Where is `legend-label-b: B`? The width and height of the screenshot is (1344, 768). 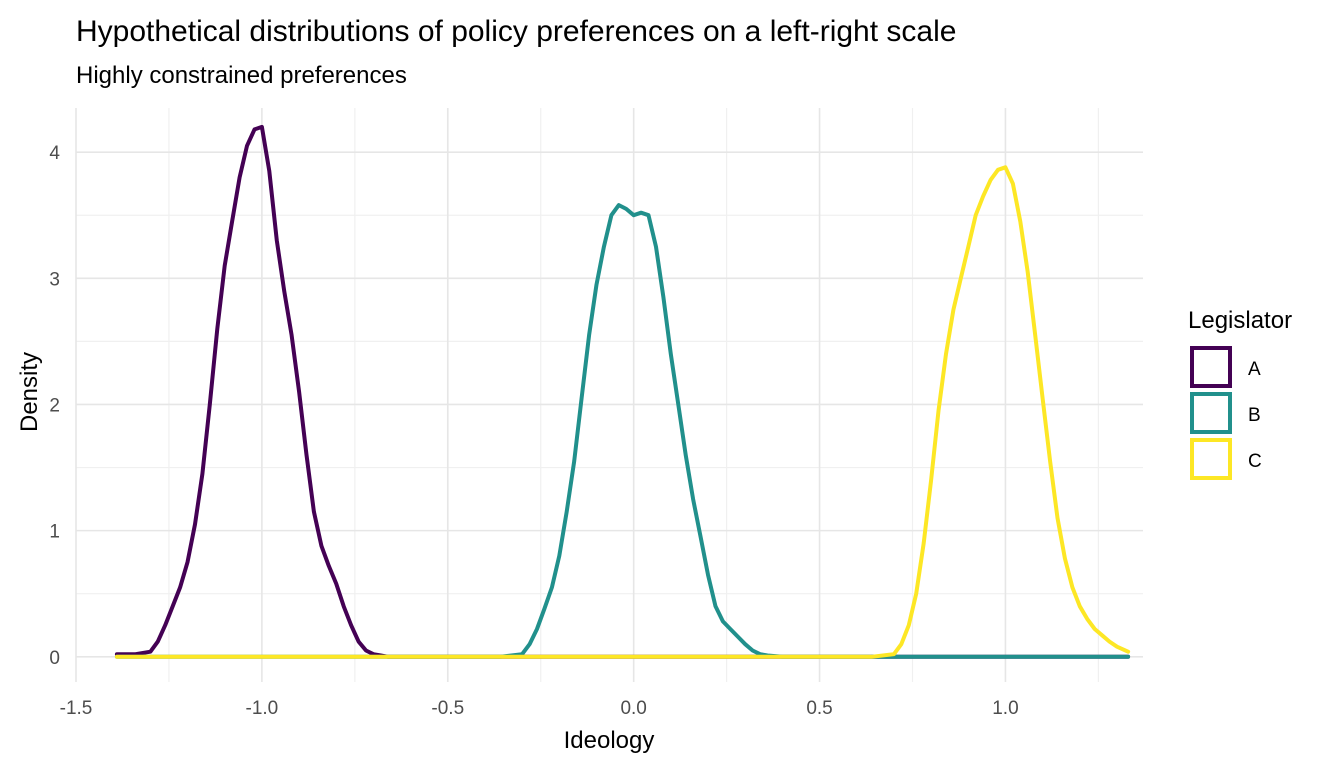 legend-label-b: B is located at coordinates (1254, 415).